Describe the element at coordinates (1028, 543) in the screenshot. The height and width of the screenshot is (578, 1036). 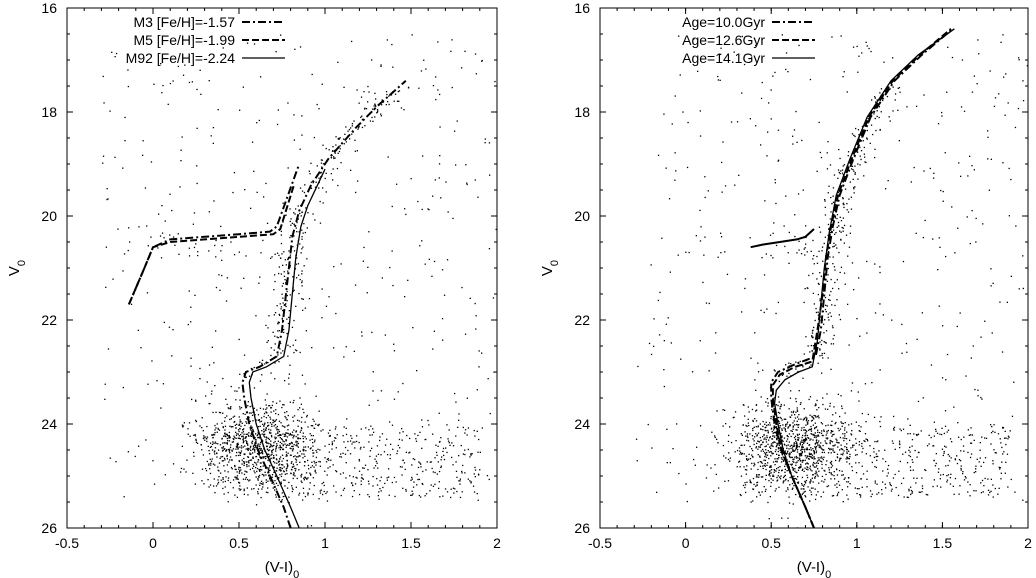
I see `x-tick-label: 2` at that location.